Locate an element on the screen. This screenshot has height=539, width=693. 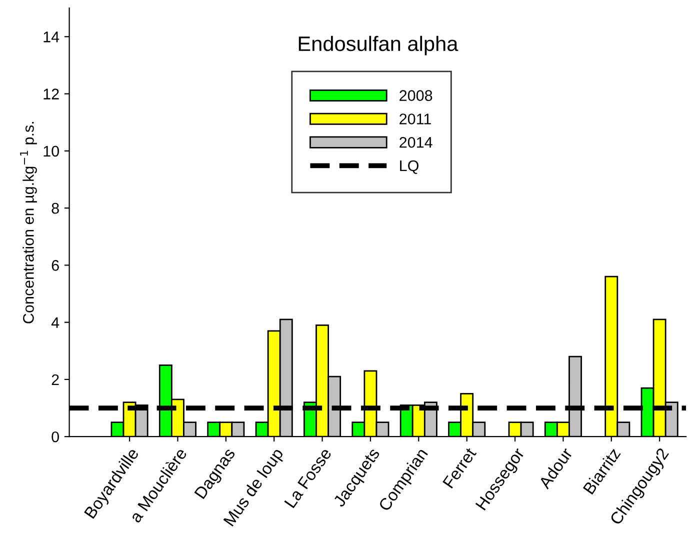
y-tick-label: 8 is located at coordinates (55, 208).